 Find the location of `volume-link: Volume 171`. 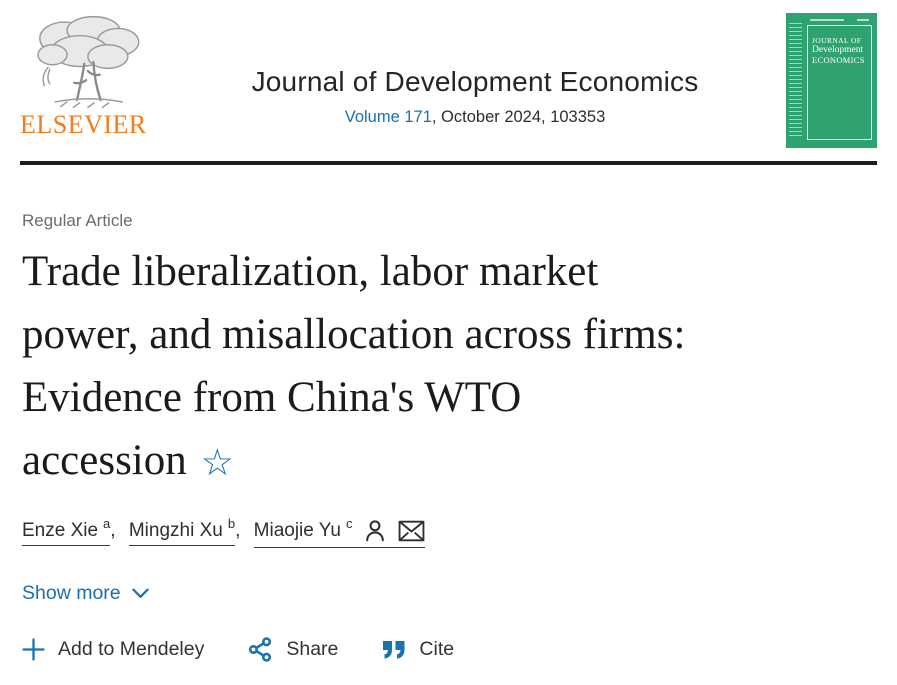

volume-link: Volume 171 is located at coordinates (388, 117).